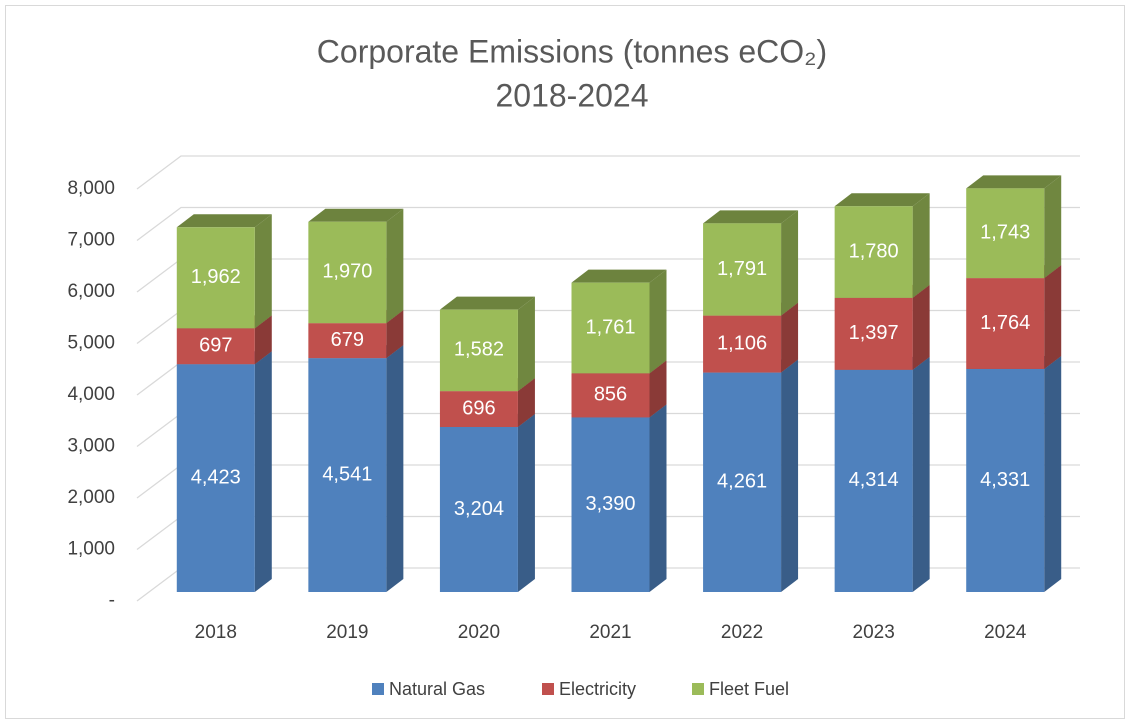 Image resolution: width=1131 pixels, height=725 pixels. I want to click on chart-title: Corporate Emissions (tonnes eCO₂), so click(572, 51).